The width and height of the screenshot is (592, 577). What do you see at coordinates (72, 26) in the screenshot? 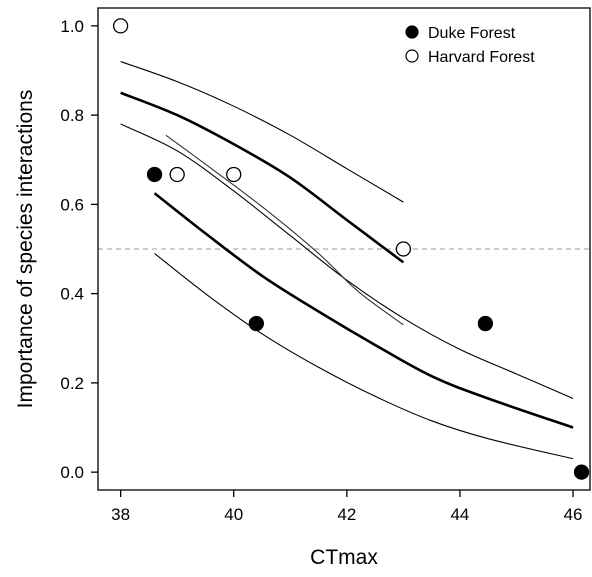
I see `y-tick-label: 1.0` at bounding box center [72, 26].